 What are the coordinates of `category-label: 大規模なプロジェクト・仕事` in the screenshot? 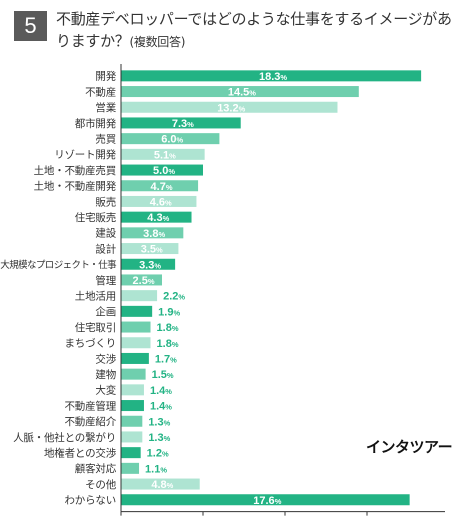 It's located at (58, 265).